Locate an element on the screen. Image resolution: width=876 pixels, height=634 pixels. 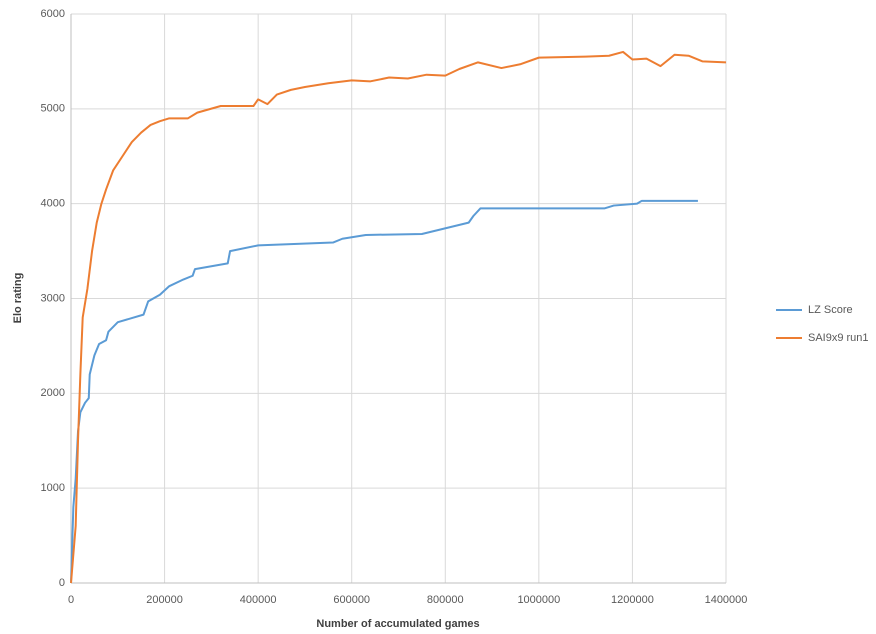
y-tick-label: 1000 is located at coordinates (53, 488).